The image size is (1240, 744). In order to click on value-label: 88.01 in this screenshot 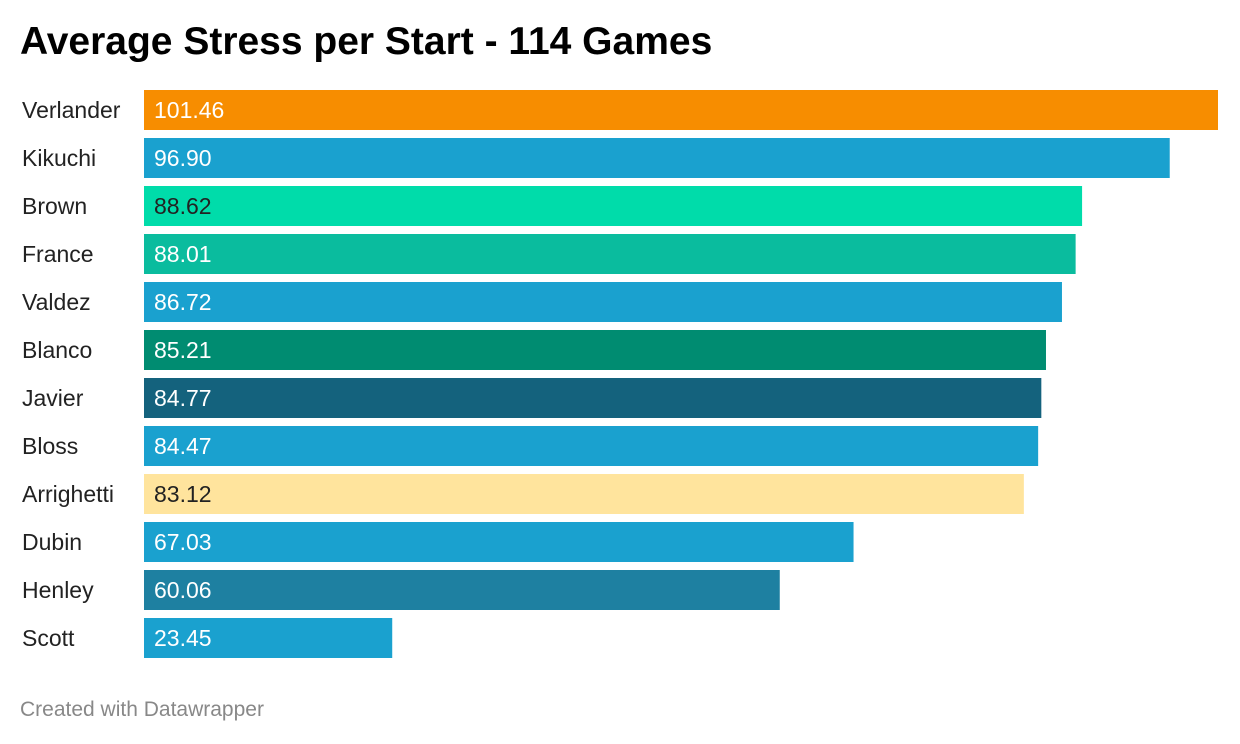, I will do `click(183, 254)`.